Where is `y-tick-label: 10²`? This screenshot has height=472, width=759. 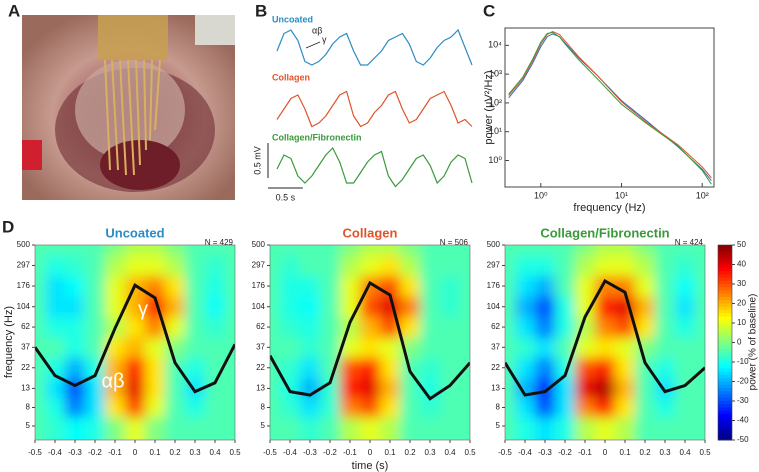
y-tick-label: 10² is located at coordinates (495, 102).